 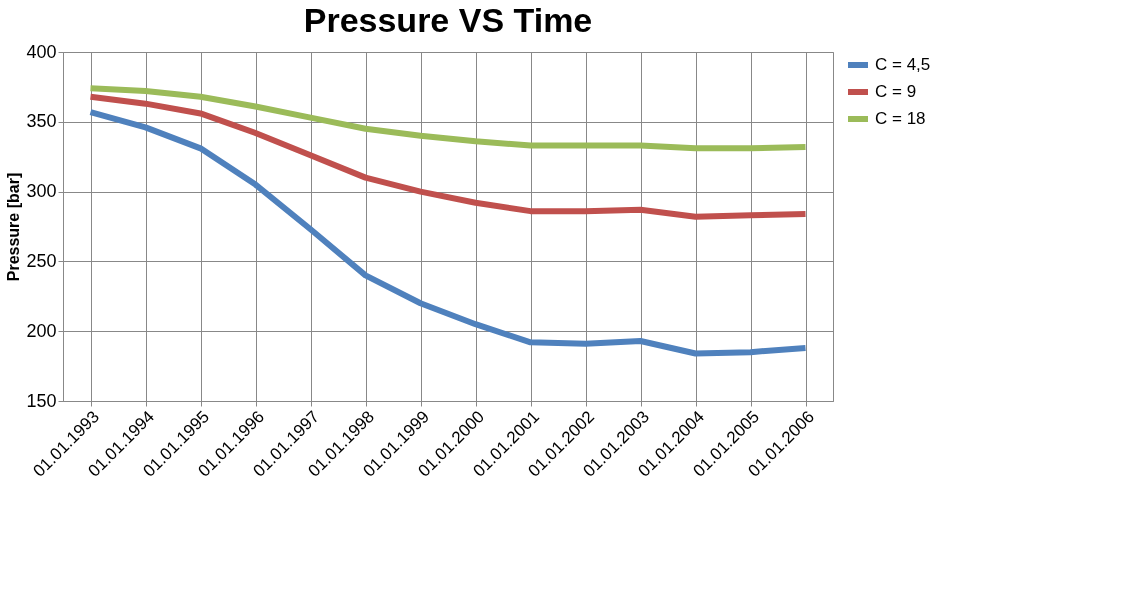 What do you see at coordinates (896, 91) in the screenshot?
I see `legend-label: C = 9` at bounding box center [896, 91].